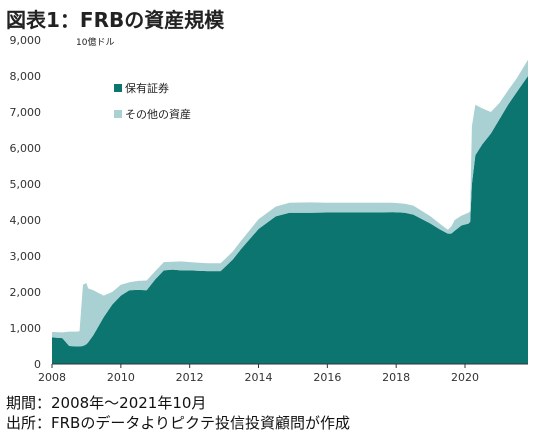  Describe the element at coordinates (26, 40) in the screenshot. I see `y-tick-label: 9,000` at that location.